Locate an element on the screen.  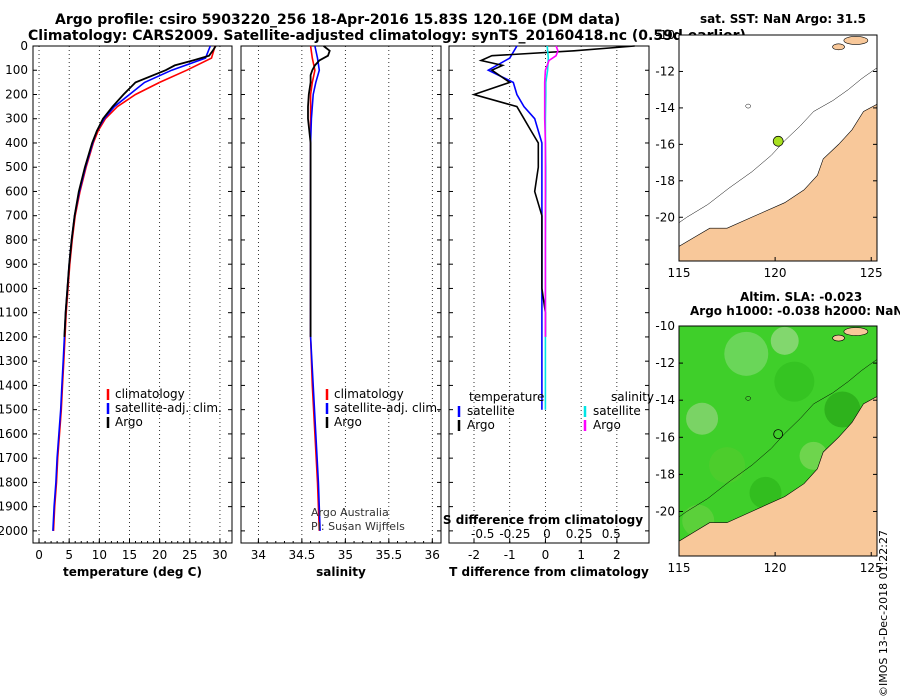
altimetry-title-line-2: Argo h1000: -0.038 h2000: NaN is located at coordinates (795, 311).